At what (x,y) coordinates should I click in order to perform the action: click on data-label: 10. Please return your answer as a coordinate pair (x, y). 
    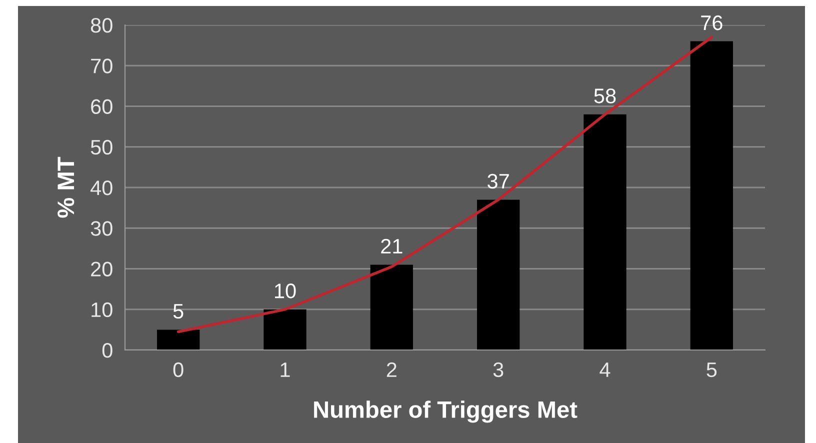
    Looking at the image, I should click on (285, 291).